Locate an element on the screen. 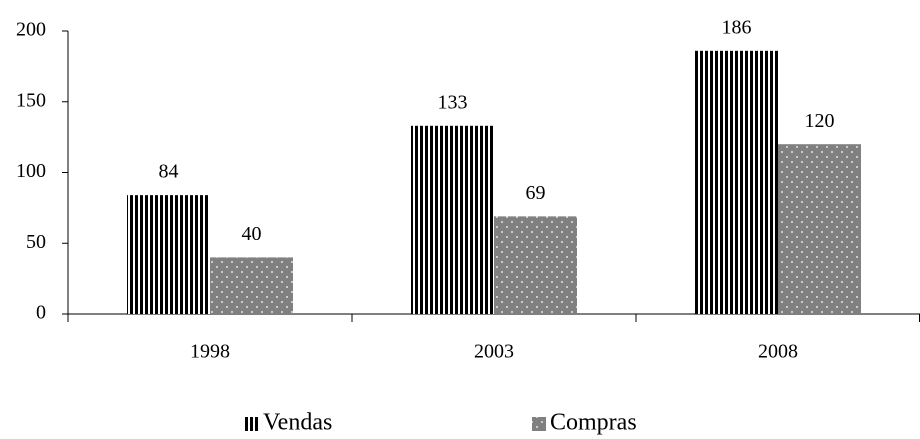 This screenshot has height=439, width=920. y-tick-label: 200 is located at coordinates (31, 30).